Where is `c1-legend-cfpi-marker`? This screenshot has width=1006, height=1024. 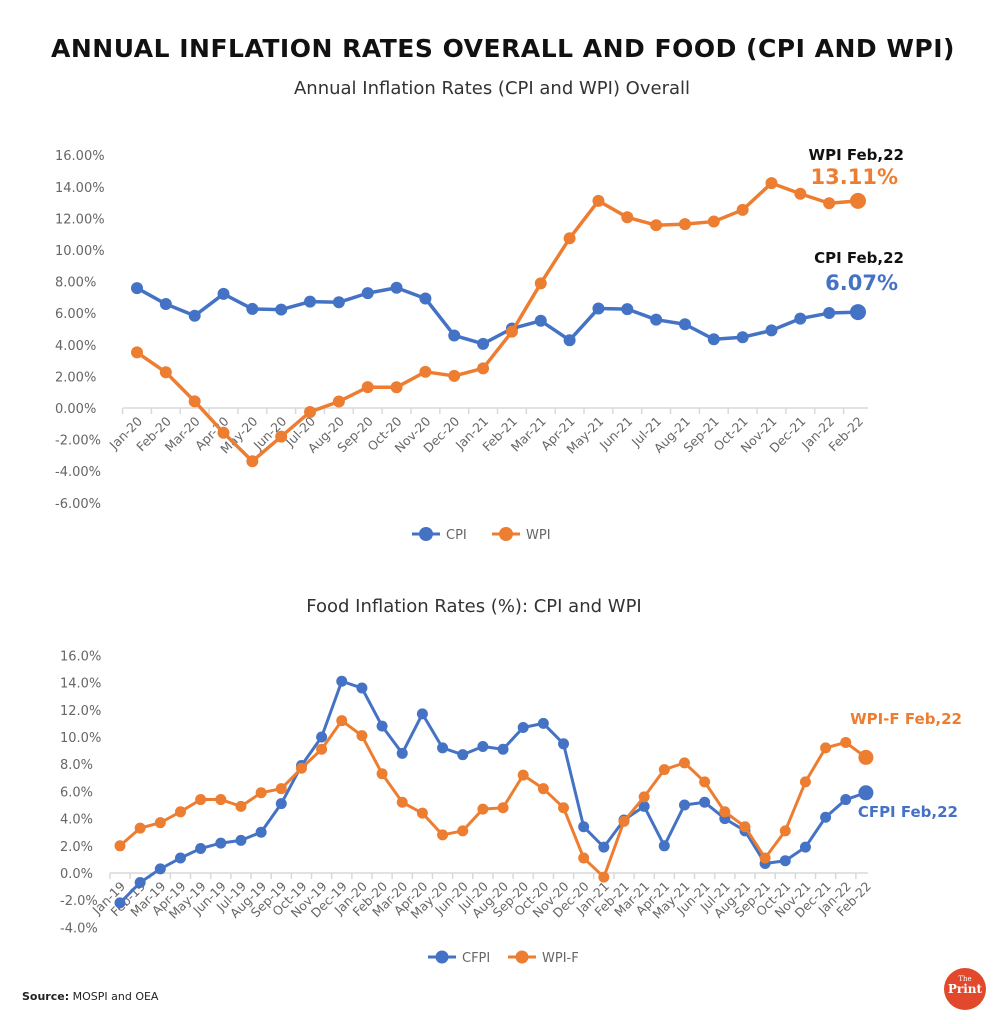
c1-legend-cfpi-marker is located at coordinates (442, 957).